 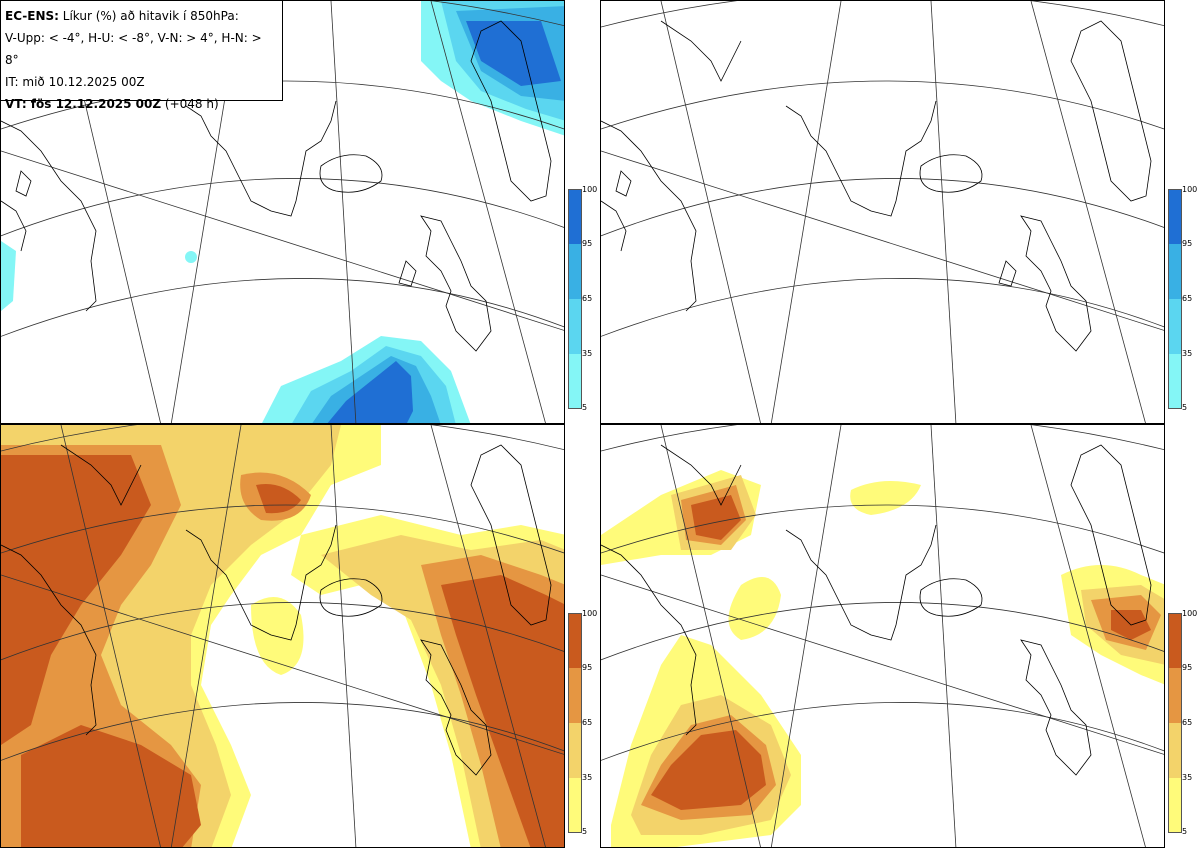 I want to click on lead-time: (+048 h), so click(x=190, y=104).